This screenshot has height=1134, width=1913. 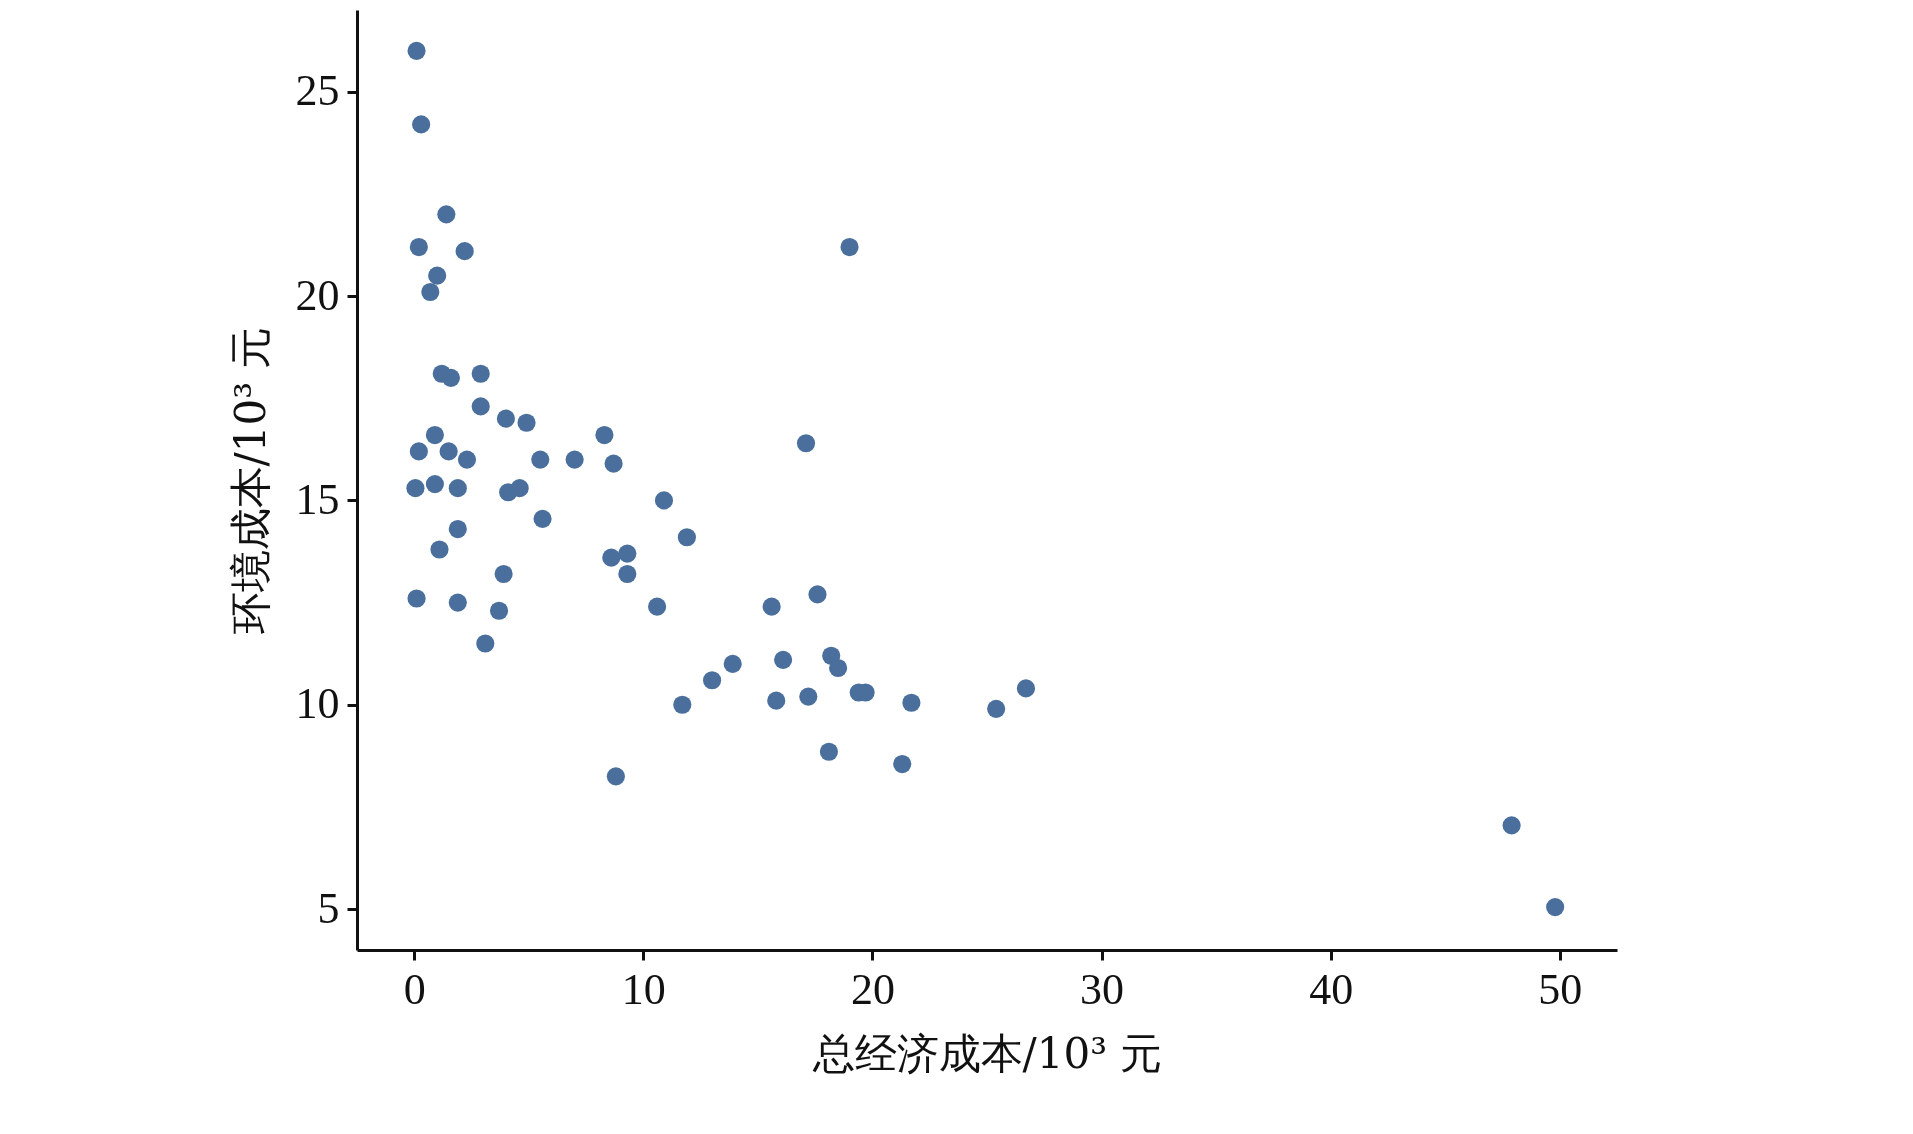 I want to click on x-axis-title: 总经济成本/10³ 元, so click(x=987, y=1053).